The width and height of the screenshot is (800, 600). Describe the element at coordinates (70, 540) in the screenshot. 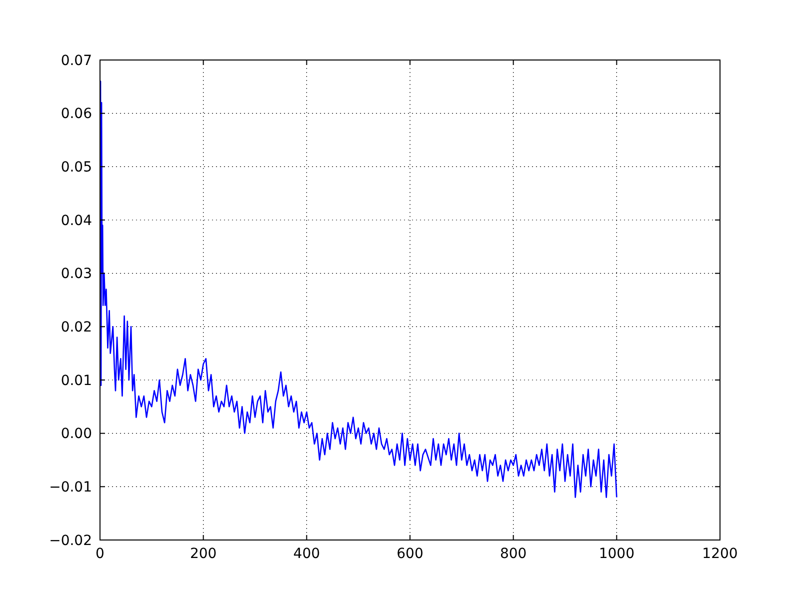

I see `y-tick-label: −0.02` at that location.